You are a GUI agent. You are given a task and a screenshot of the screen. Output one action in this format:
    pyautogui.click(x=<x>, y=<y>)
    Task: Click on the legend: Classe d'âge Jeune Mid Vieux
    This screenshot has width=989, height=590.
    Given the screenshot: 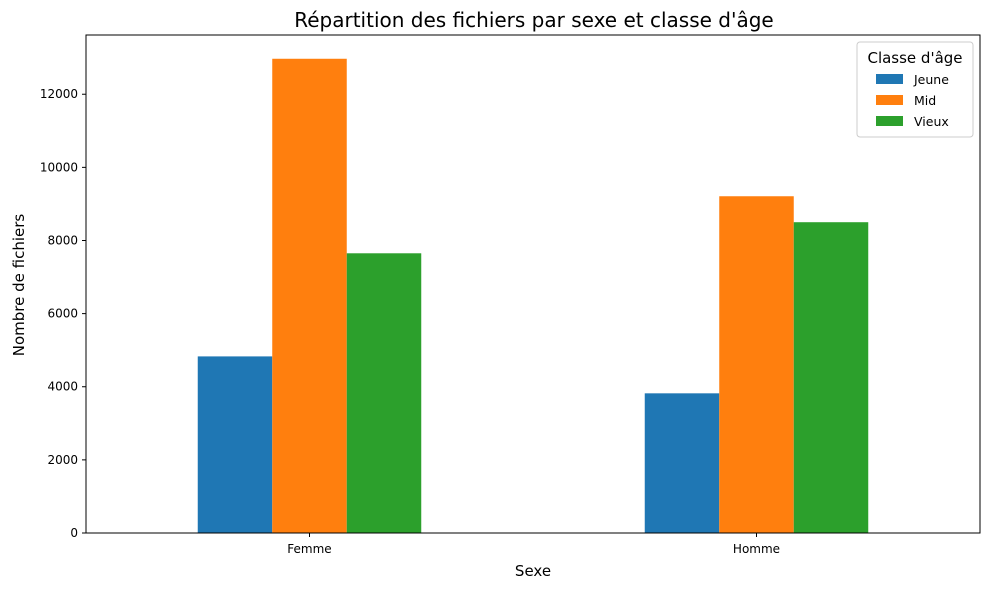 What is the action you would take?
    pyautogui.click(x=915, y=89)
    